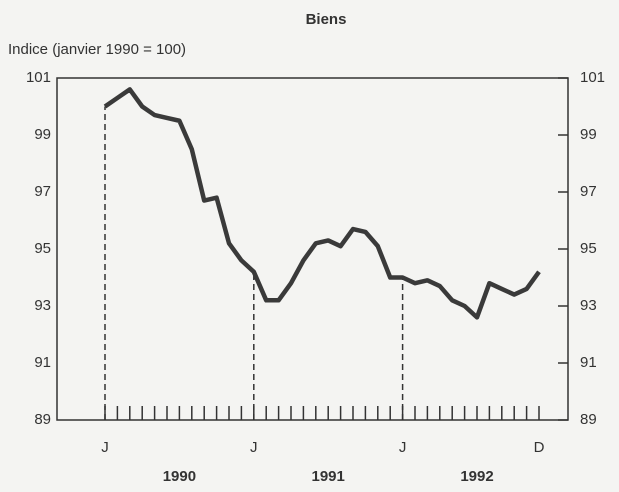  I want to click on y-tick-label: 89, so click(42, 419).